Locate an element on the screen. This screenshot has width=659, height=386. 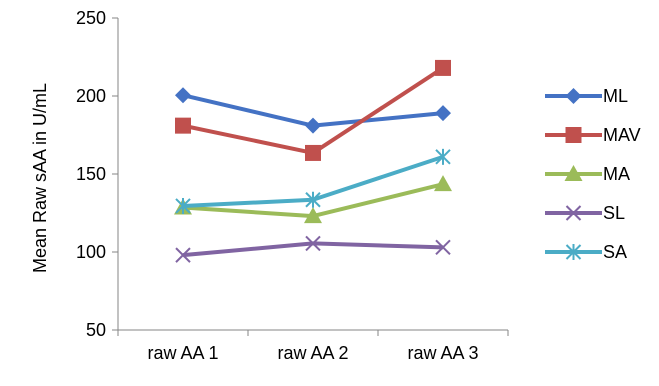
x-tick-label: raw AA 3 is located at coordinates (442, 353).